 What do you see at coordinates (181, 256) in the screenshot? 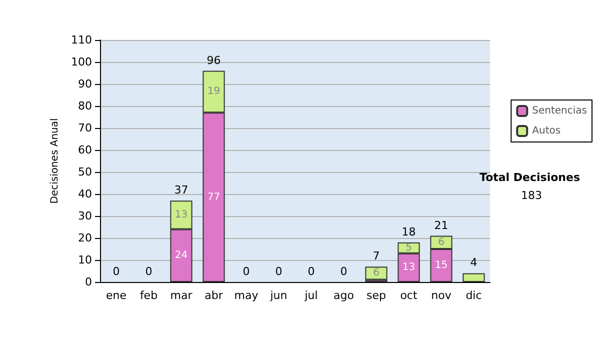
I see `data-label: 24` at bounding box center [181, 256].